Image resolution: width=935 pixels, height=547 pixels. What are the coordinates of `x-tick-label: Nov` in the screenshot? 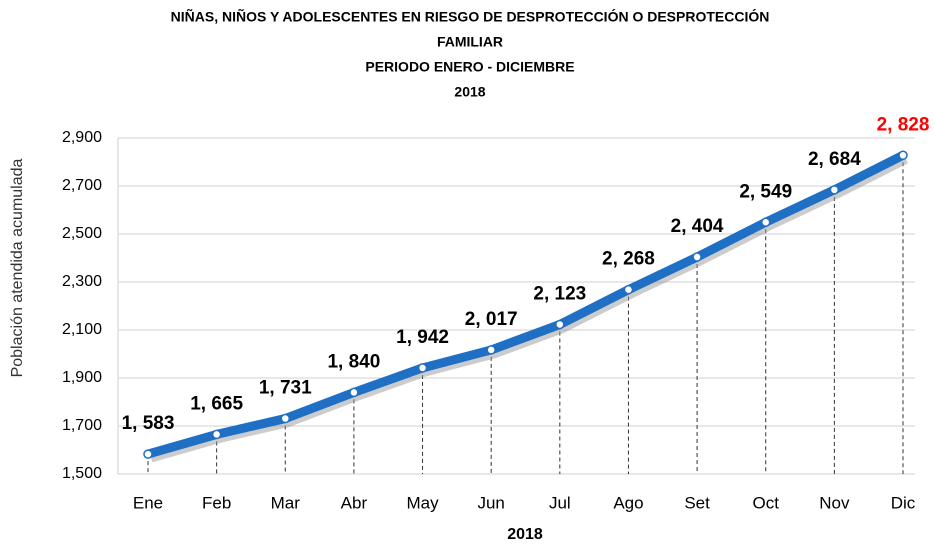 It's located at (834, 502).